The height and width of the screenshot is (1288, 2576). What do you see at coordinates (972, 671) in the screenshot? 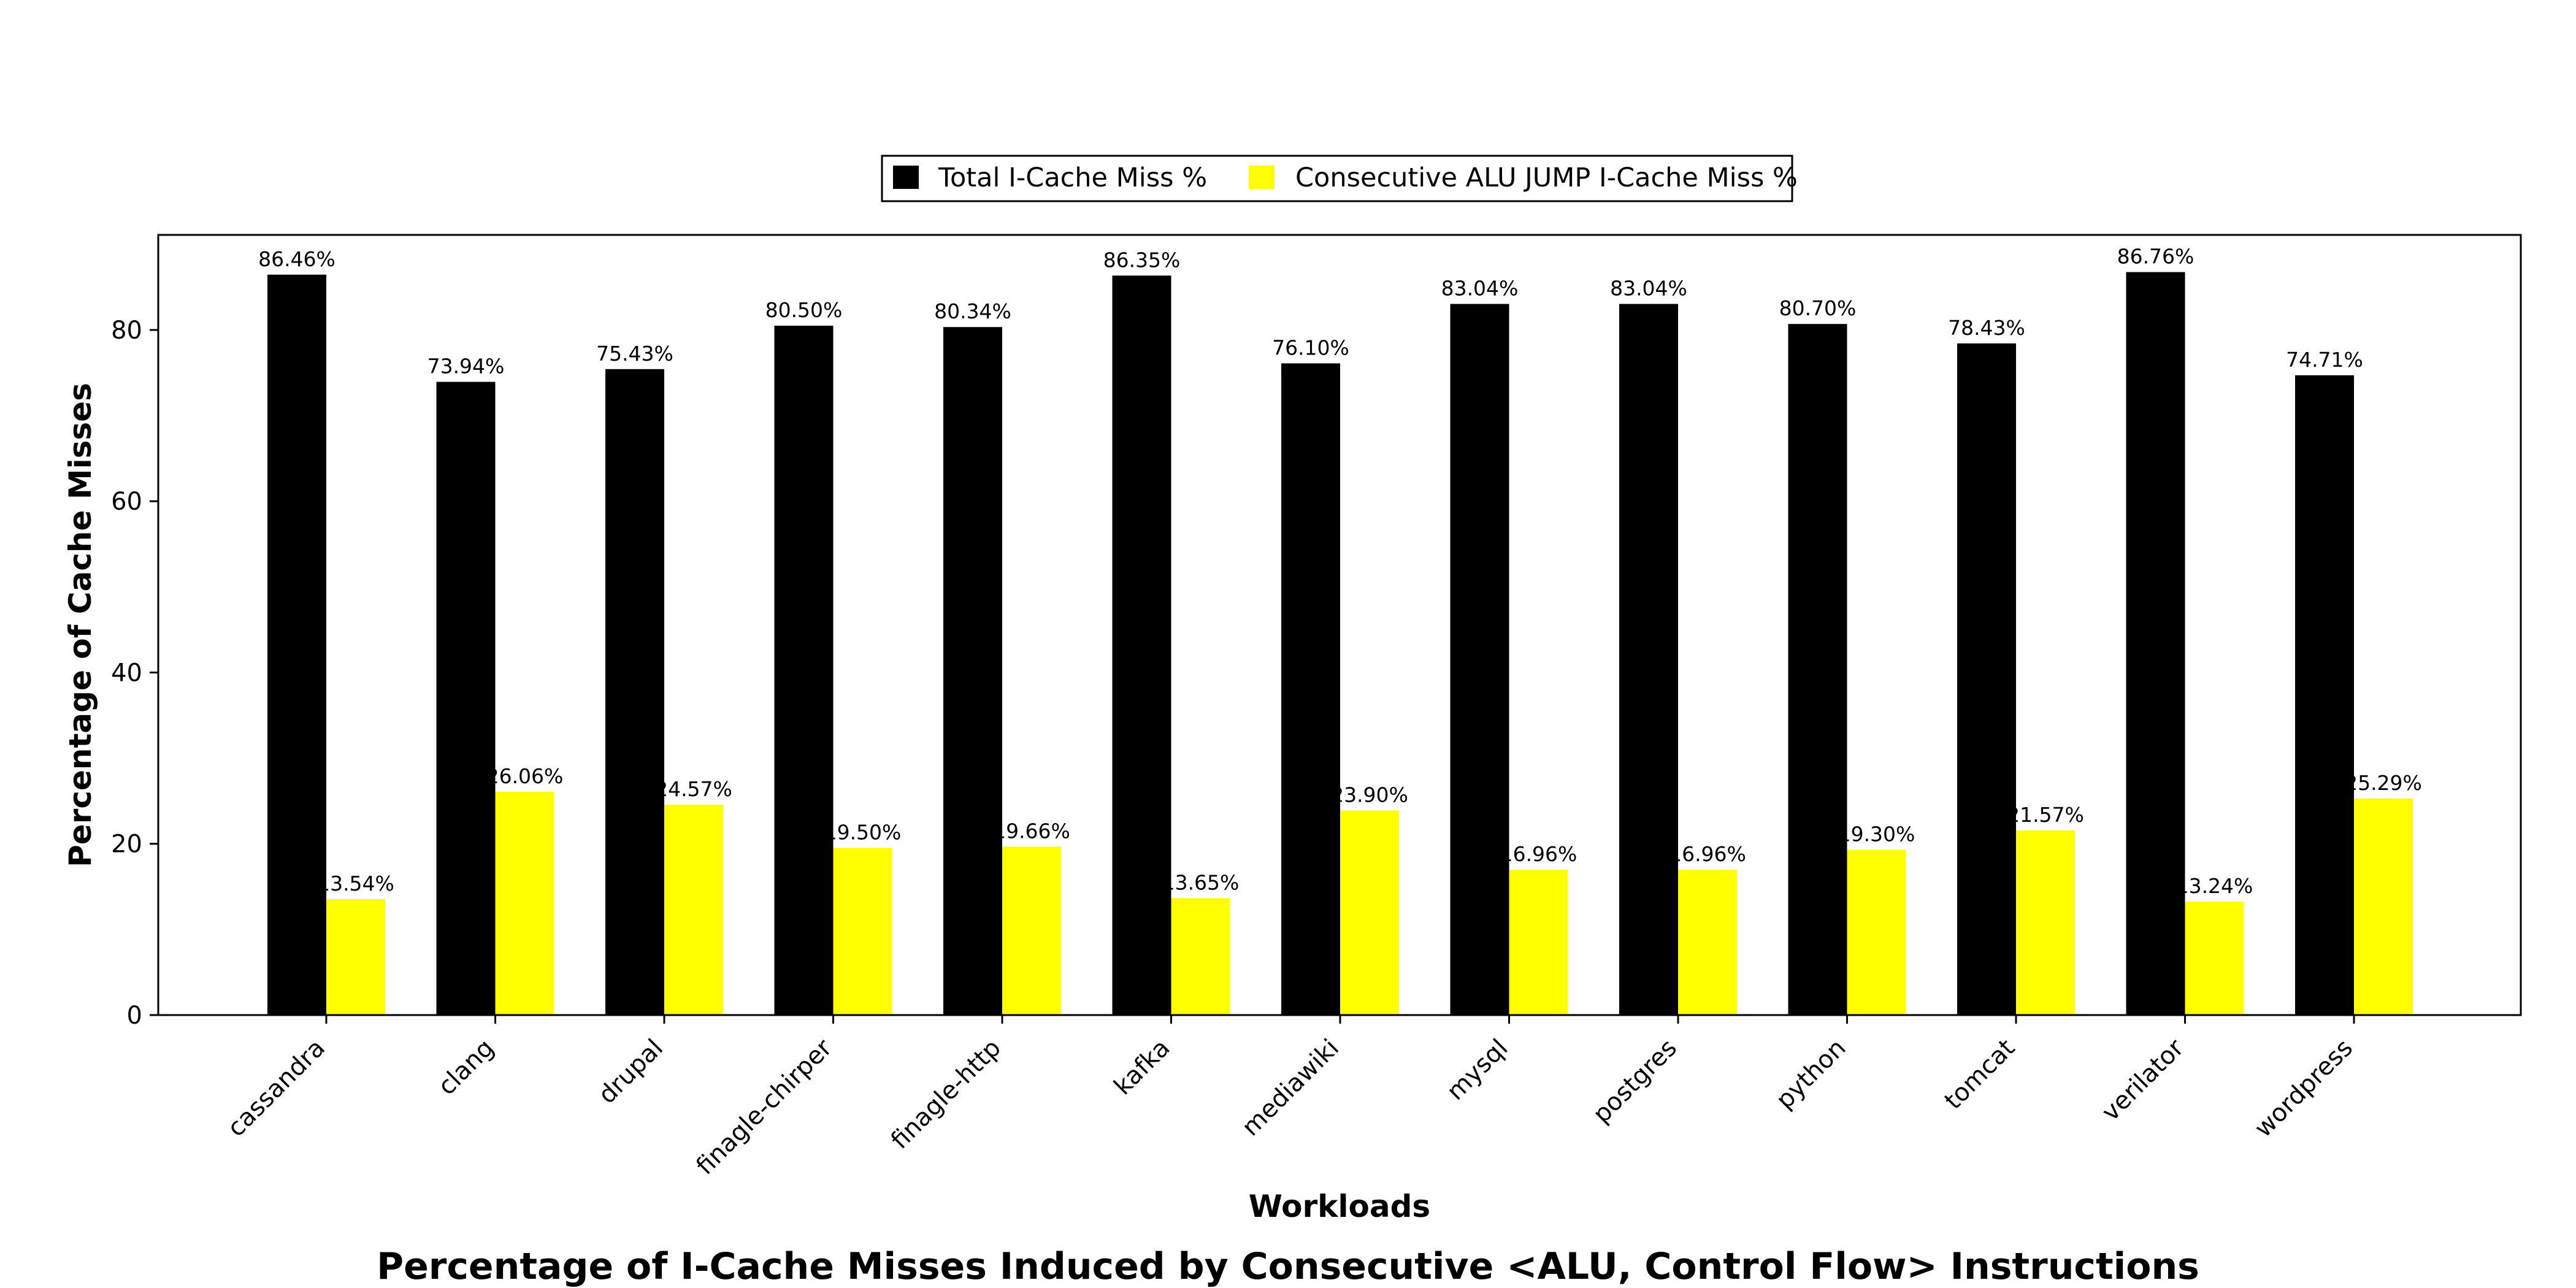
I see `bar-total-finagle-http` at bounding box center [972, 671].